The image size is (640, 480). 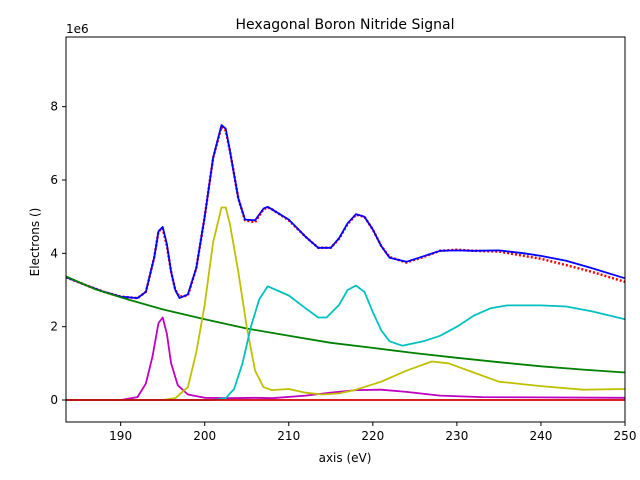 What do you see at coordinates (288, 436) in the screenshot?
I see `x-tick-label: 210` at bounding box center [288, 436].